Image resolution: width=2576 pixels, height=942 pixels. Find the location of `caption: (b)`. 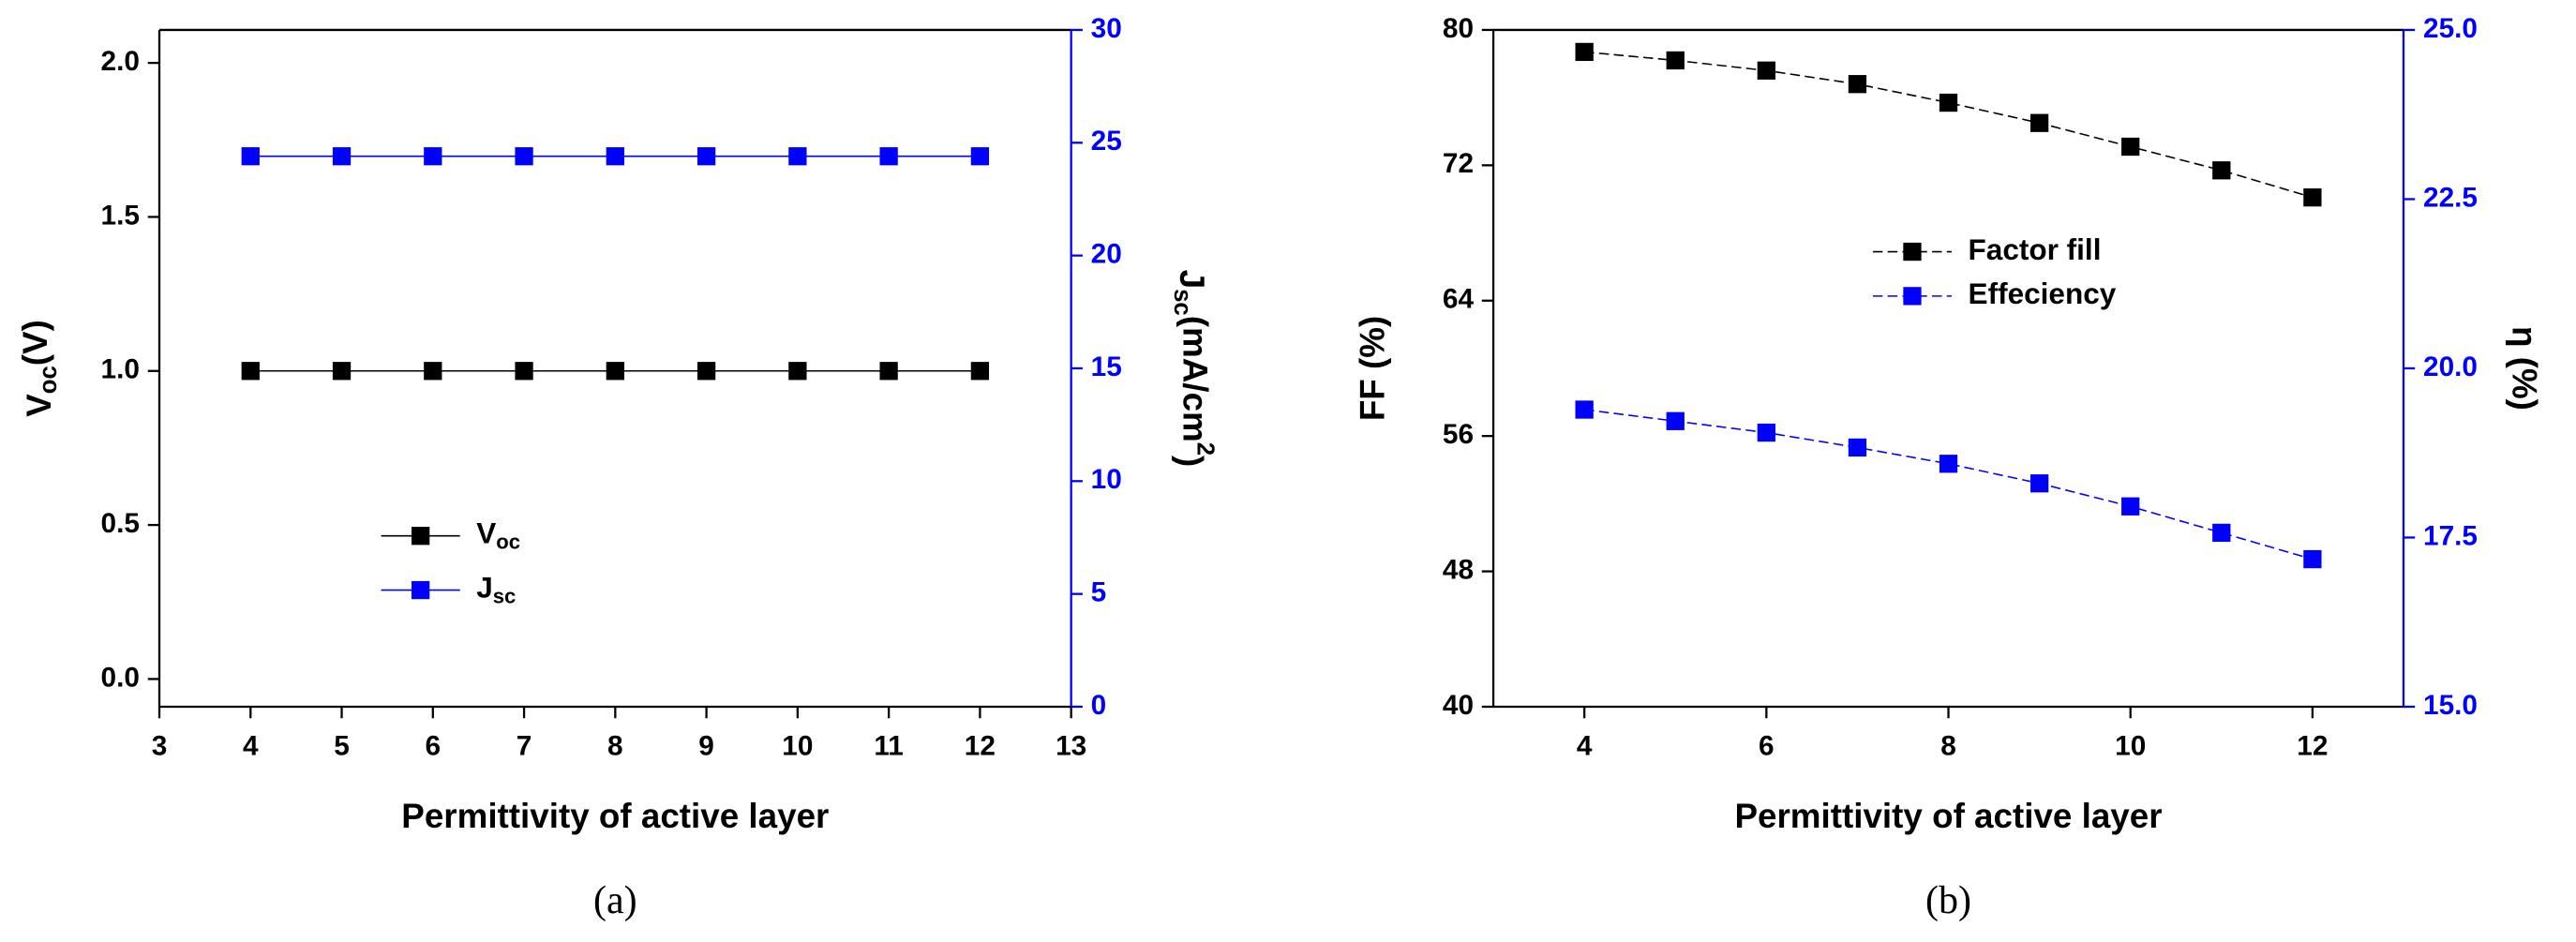

caption: (b) is located at coordinates (1948, 901).